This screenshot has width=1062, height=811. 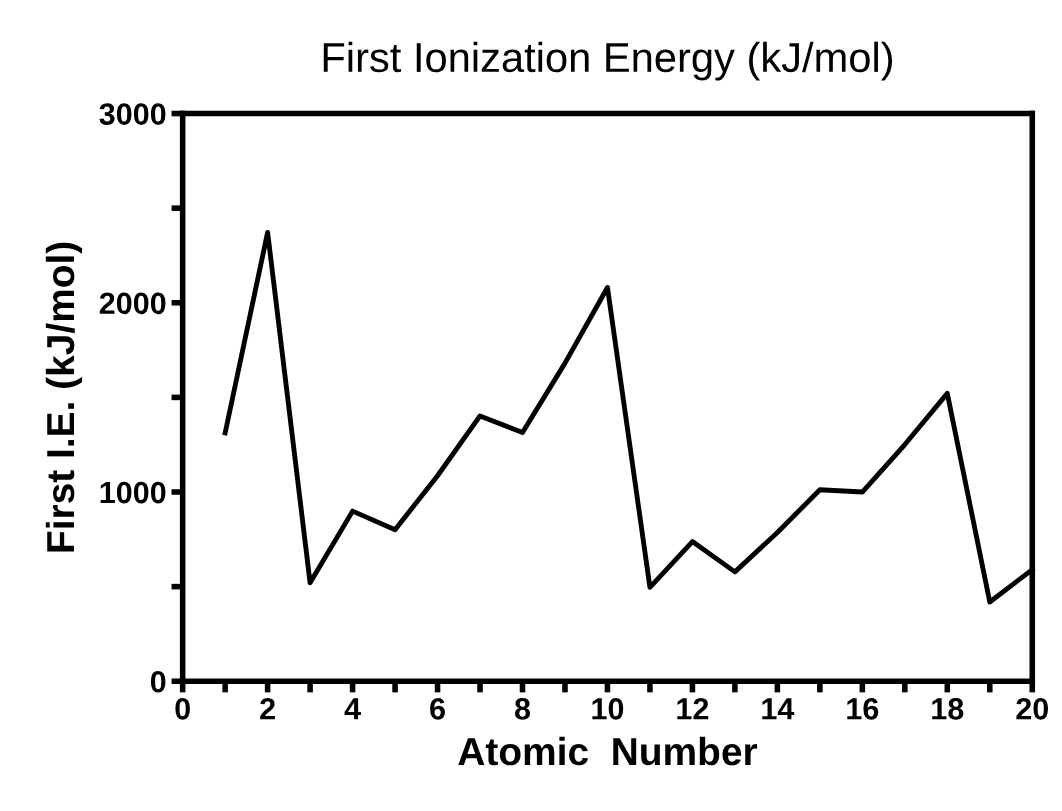 What do you see at coordinates (132, 303) in the screenshot?
I see `y-tick-label: 2000` at bounding box center [132, 303].